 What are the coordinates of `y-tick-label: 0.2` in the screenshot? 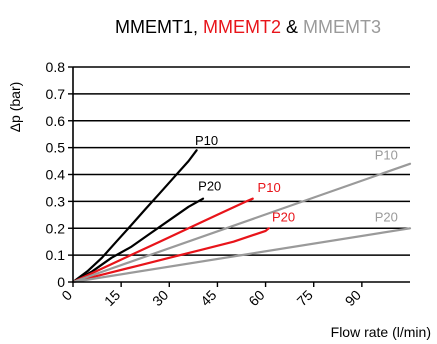 It's located at (56, 228).